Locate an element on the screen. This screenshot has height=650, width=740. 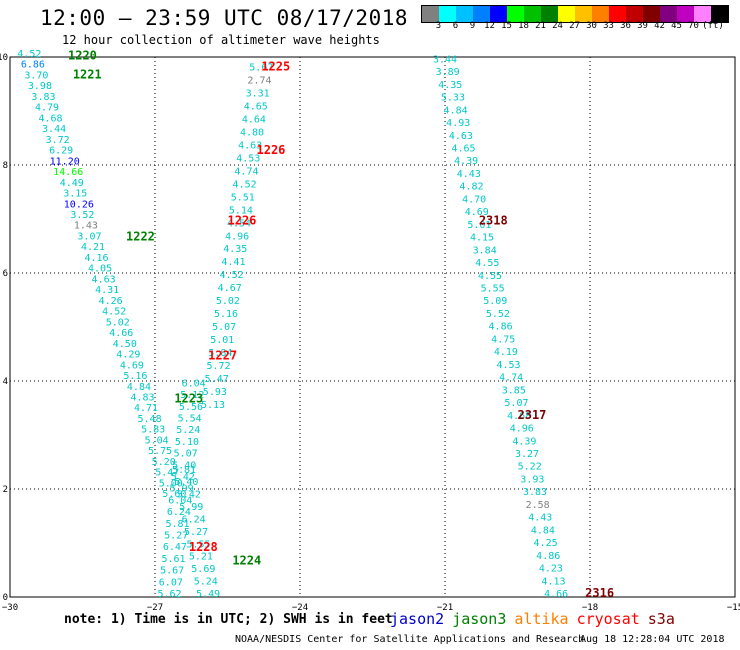
wave-height-value: 4.41 is located at coordinates (233, 262).